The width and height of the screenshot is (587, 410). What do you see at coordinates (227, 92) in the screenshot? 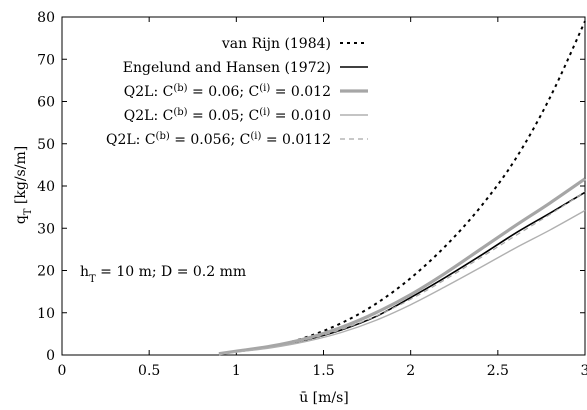
I see `legend-label: Q2L: C(b) = 0.06; C(i) = 0.012` at bounding box center [227, 92].